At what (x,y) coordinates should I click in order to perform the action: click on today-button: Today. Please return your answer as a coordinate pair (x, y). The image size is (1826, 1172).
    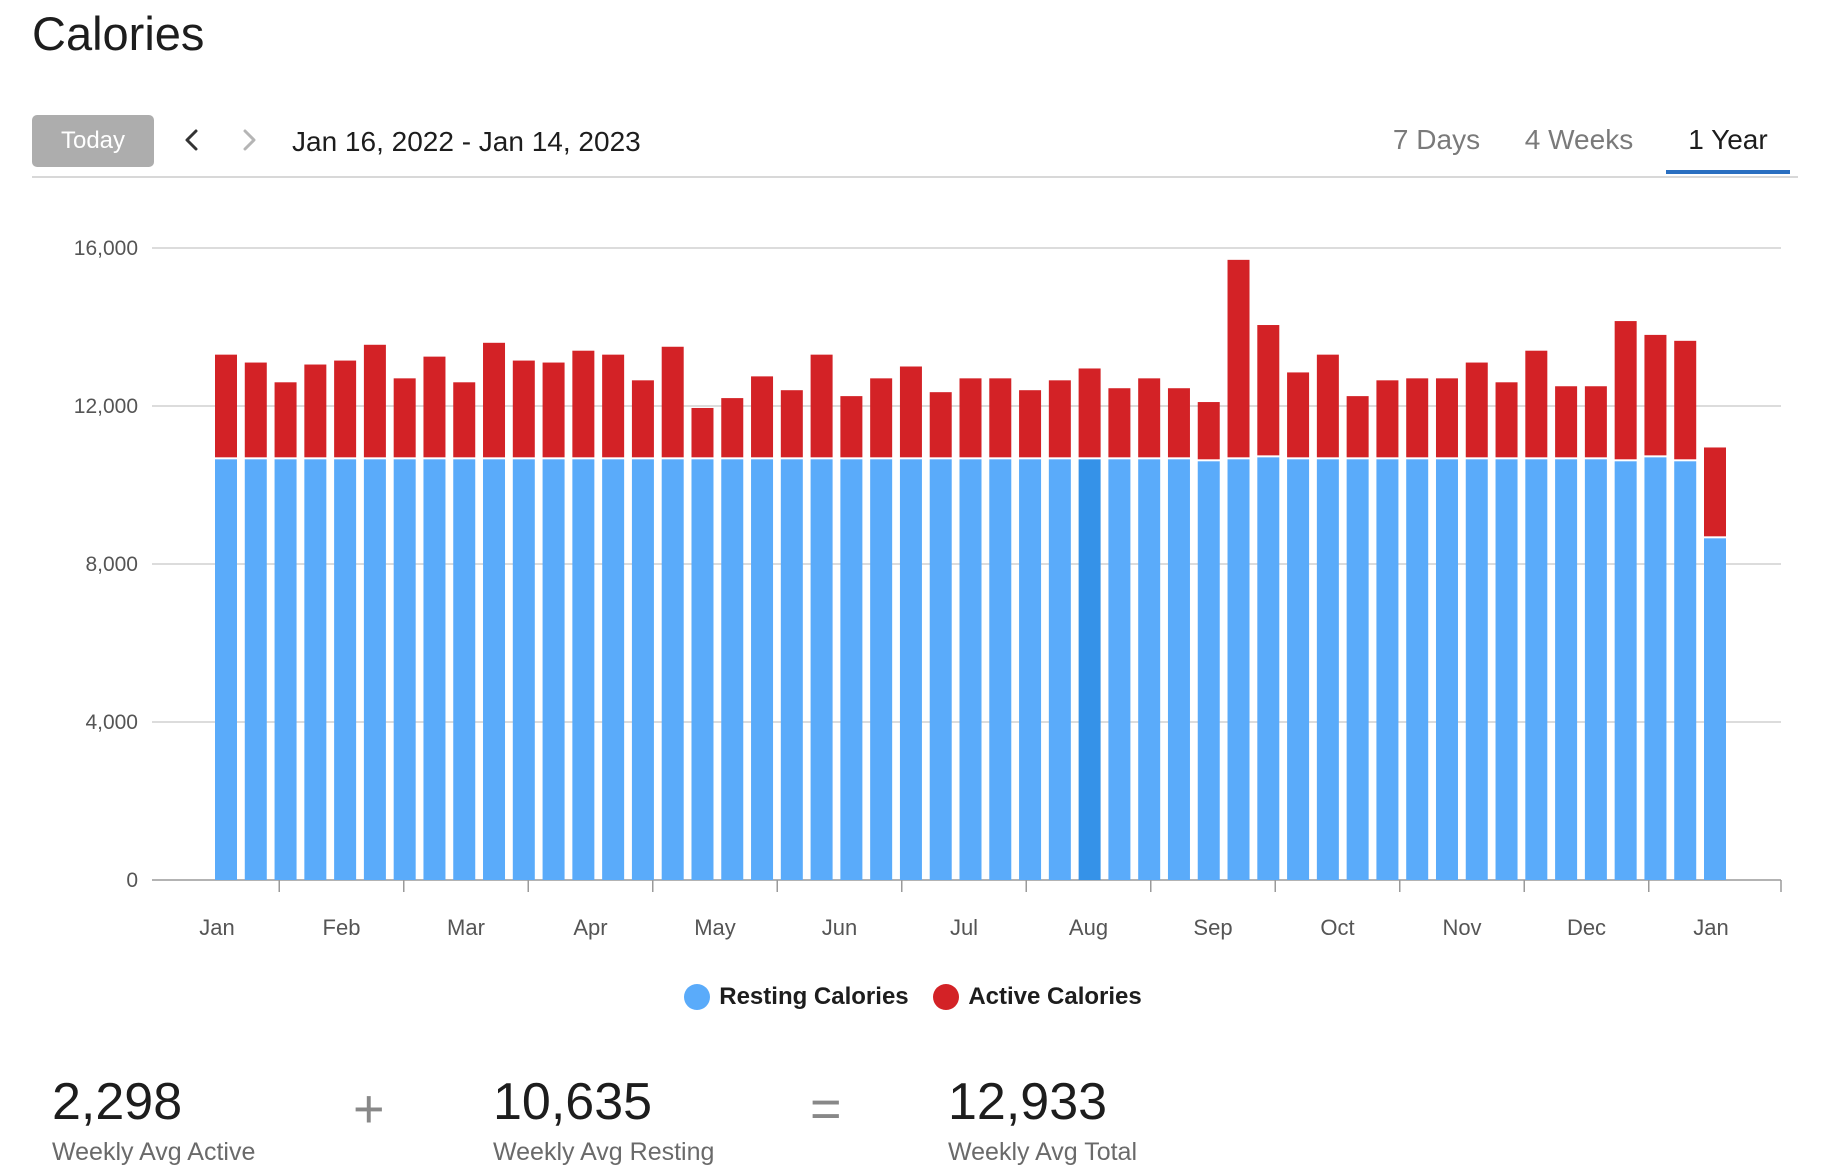
    Looking at the image, I should click on (93, 141).